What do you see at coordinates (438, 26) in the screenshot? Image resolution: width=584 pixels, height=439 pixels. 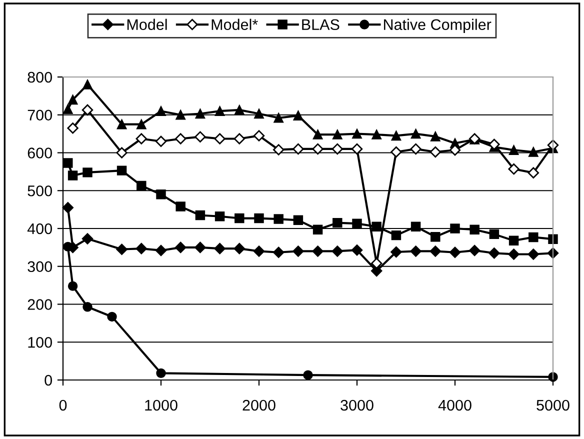 I see `legend-label: Native Compiler` at bounding box center [438, 26].